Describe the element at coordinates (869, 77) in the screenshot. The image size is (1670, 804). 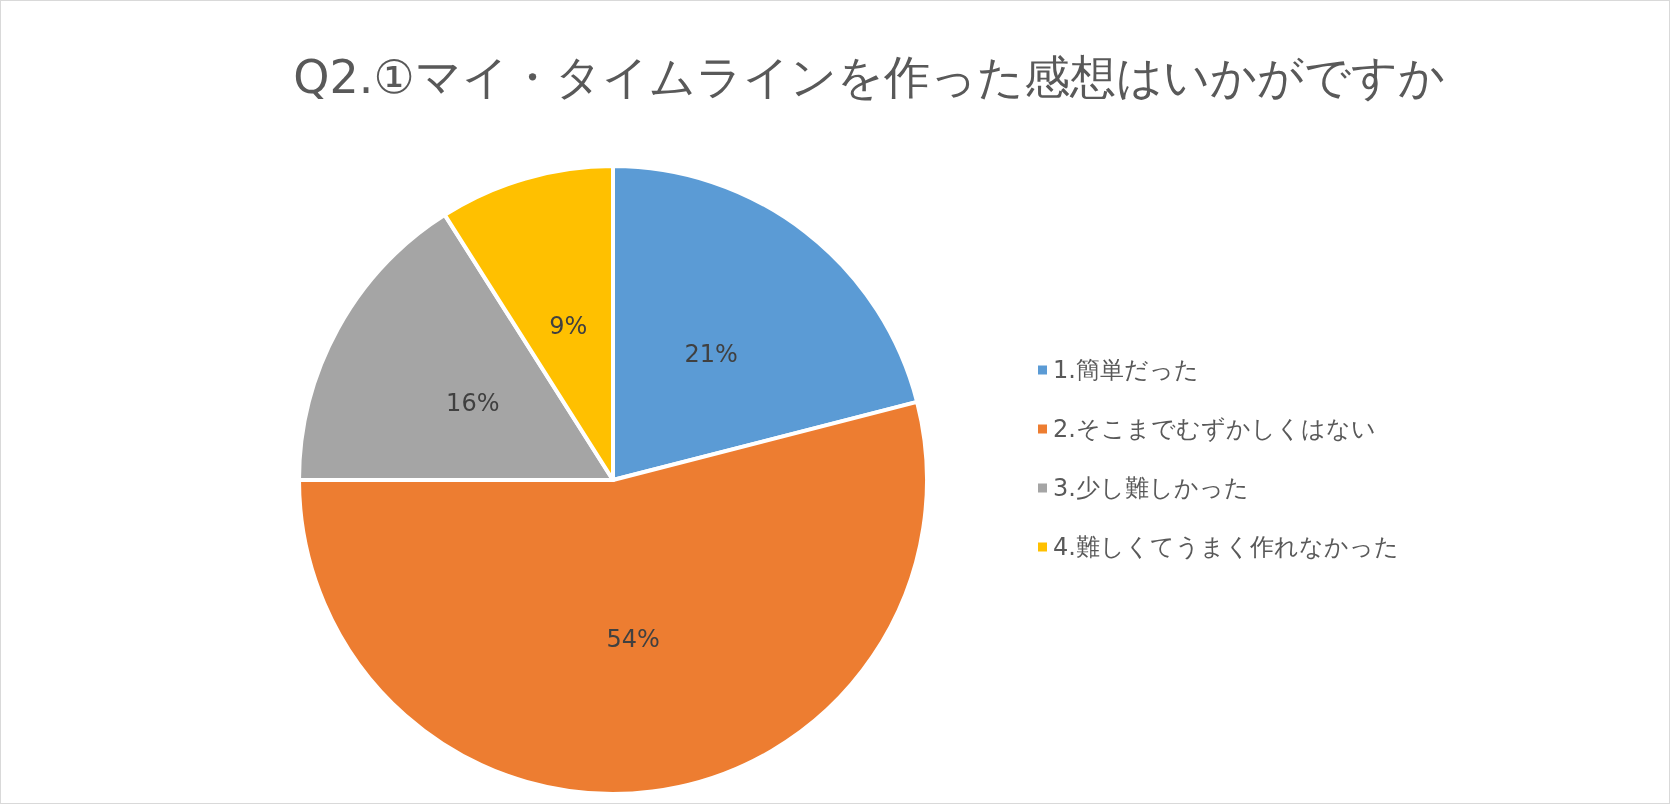
I see `chart-title: Q2.①マイ・タイムラインを作った感想はいかがですか` at that location.